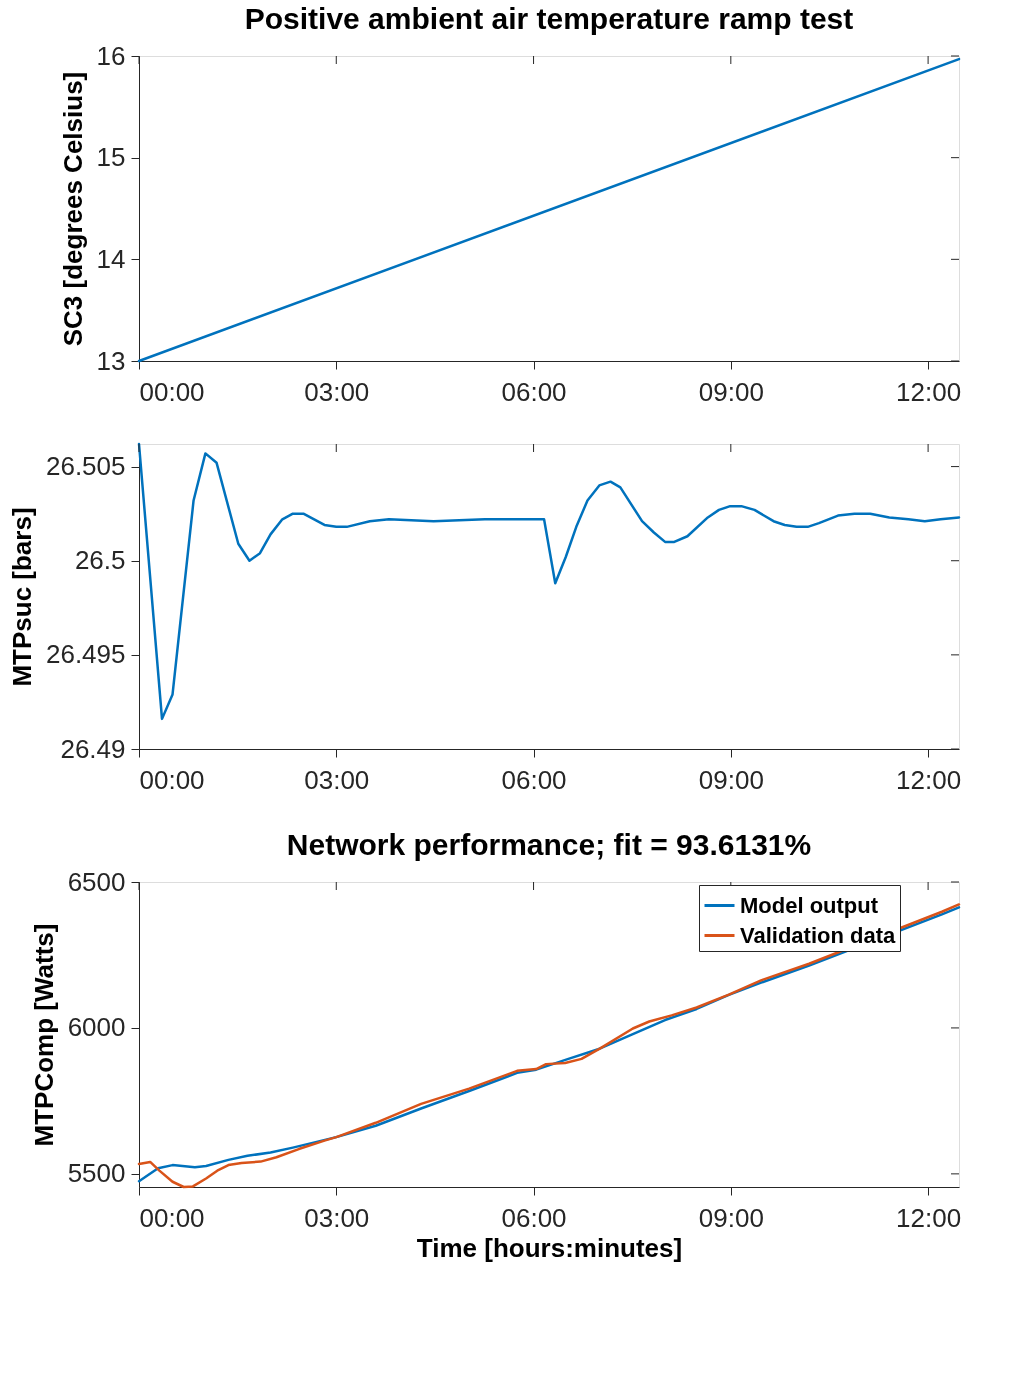  Describe the element at coordinates (85, 466) in the screenshot. I see `y-tick-label: 26.505` at that location.